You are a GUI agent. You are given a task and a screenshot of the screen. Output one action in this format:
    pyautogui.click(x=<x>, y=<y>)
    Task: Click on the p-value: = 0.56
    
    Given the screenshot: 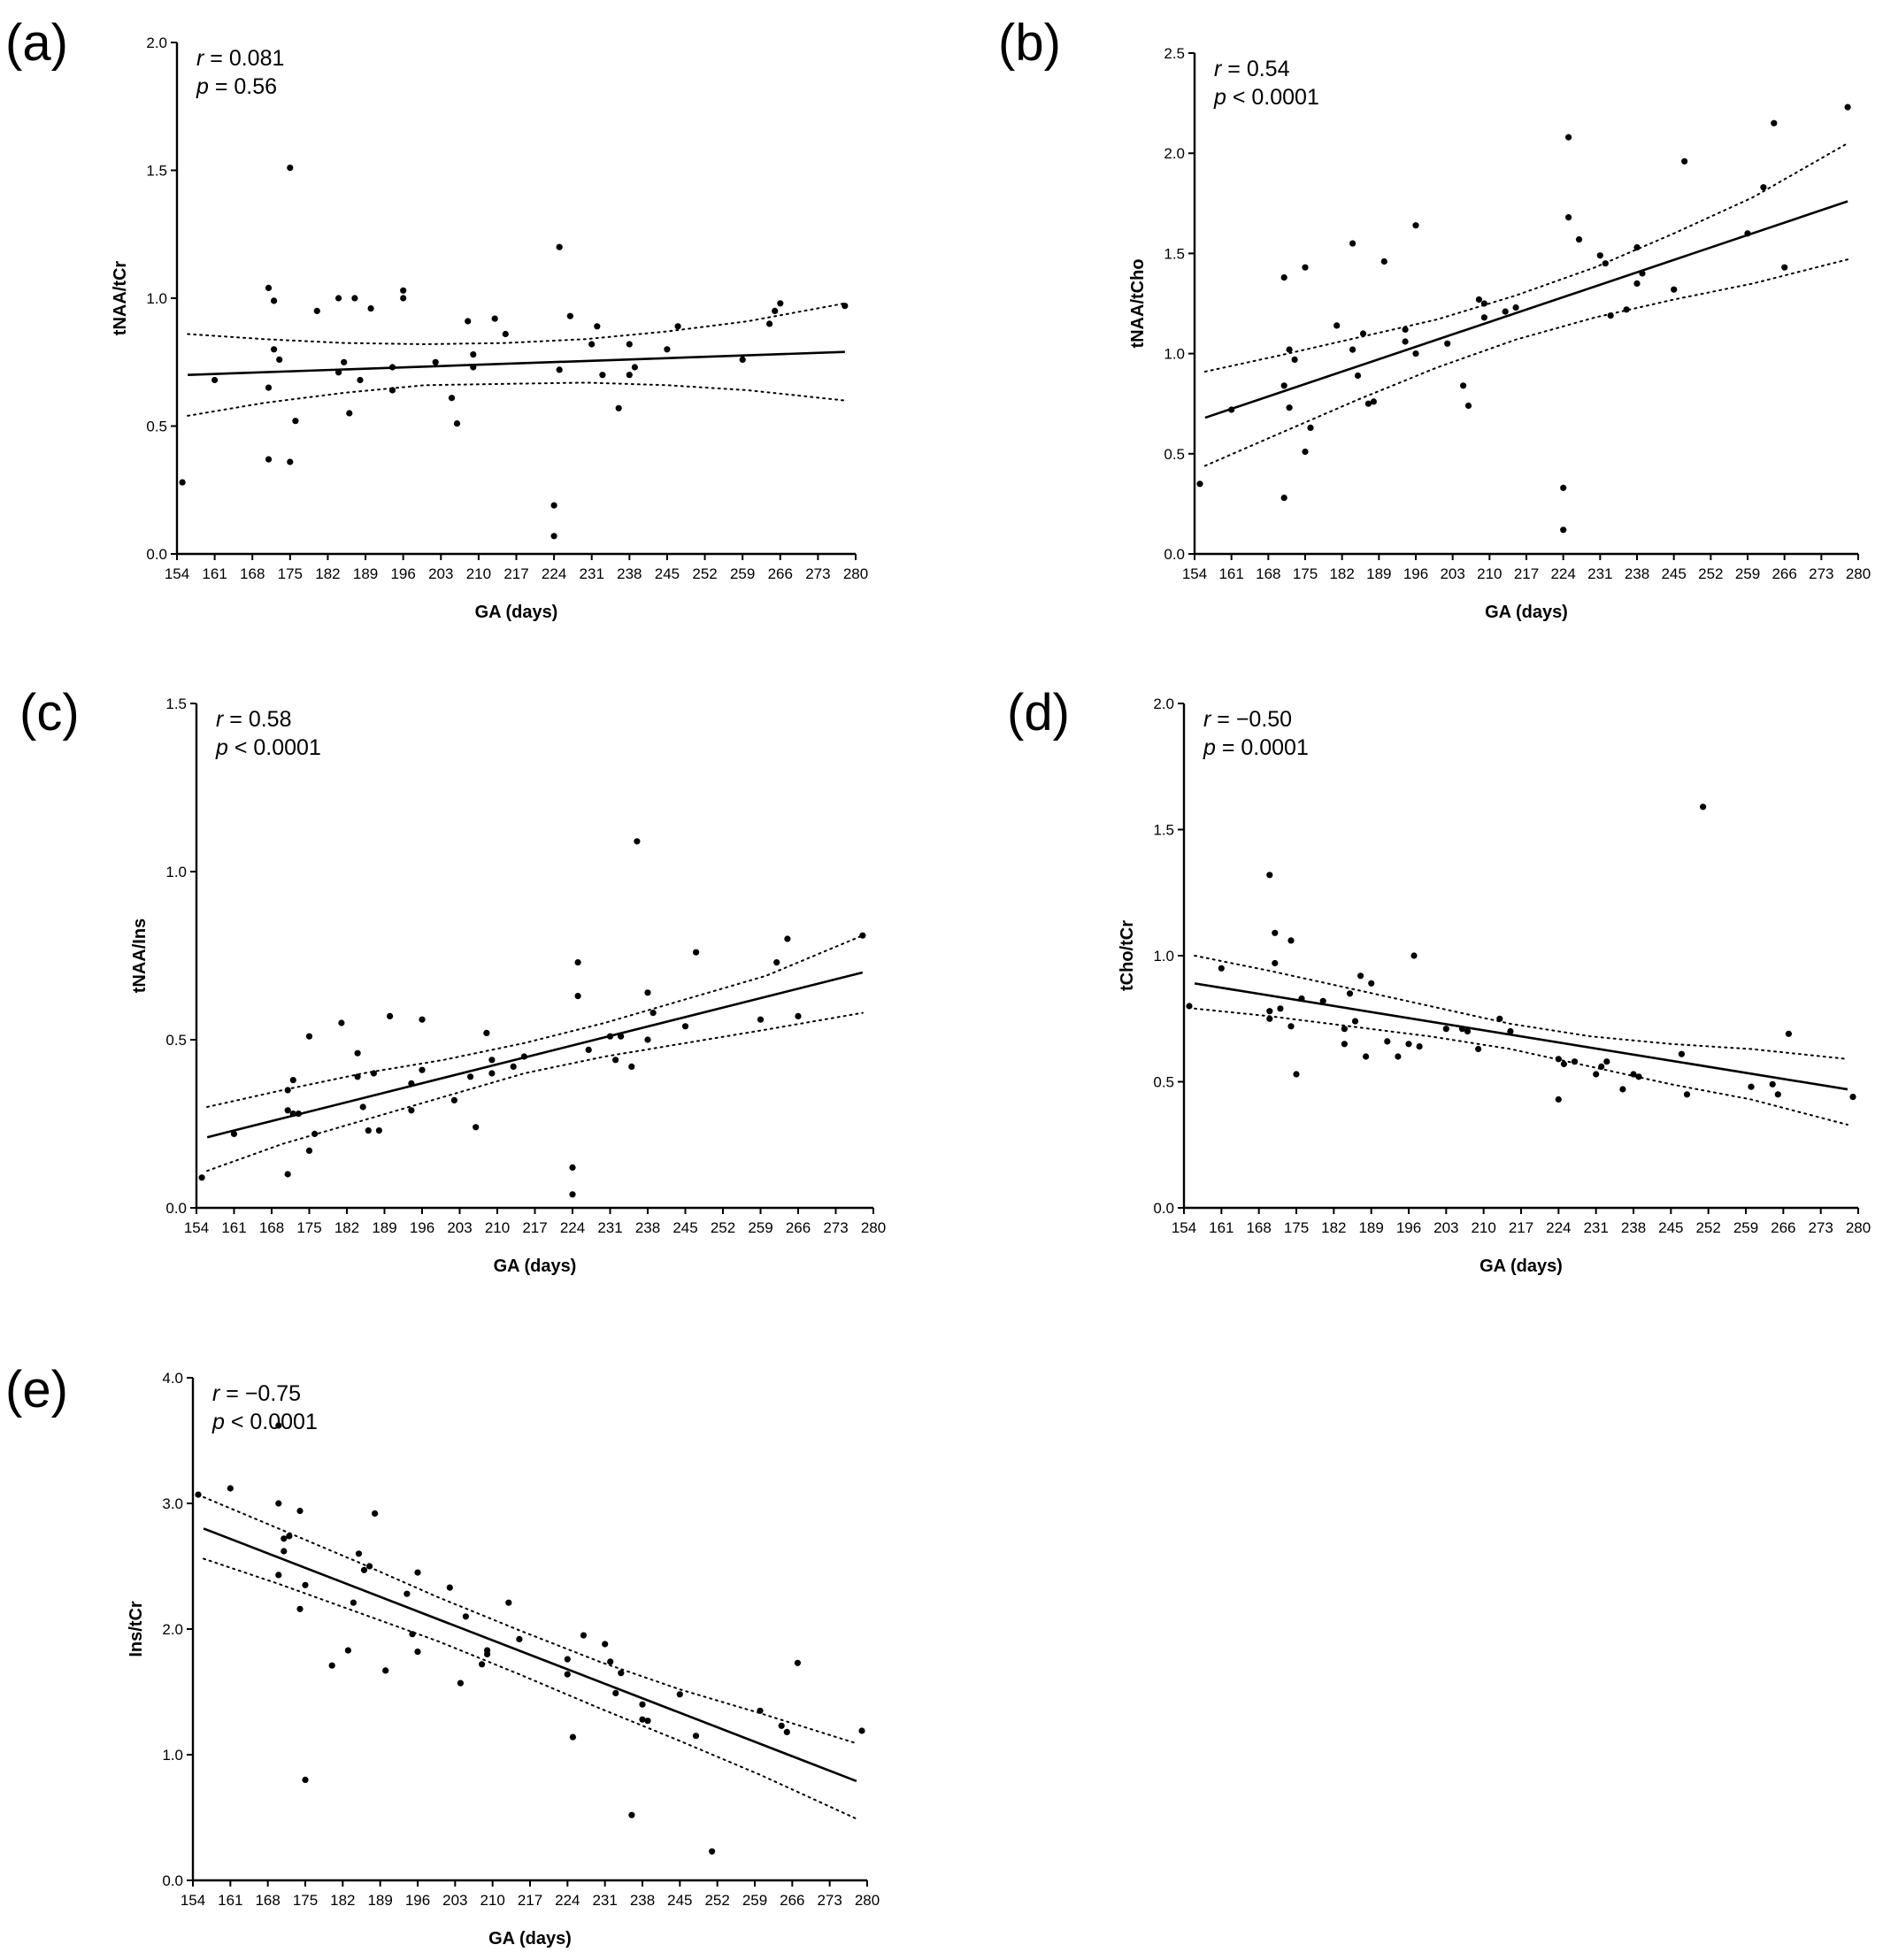 What is the action you would take?
    pyautogui.click(x=243, y=86)
    